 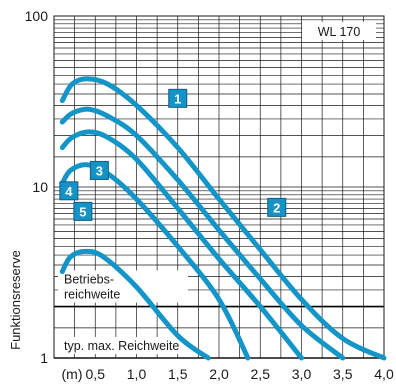 I want to click on series-badge-2: 2, so click(x=277, y=207).